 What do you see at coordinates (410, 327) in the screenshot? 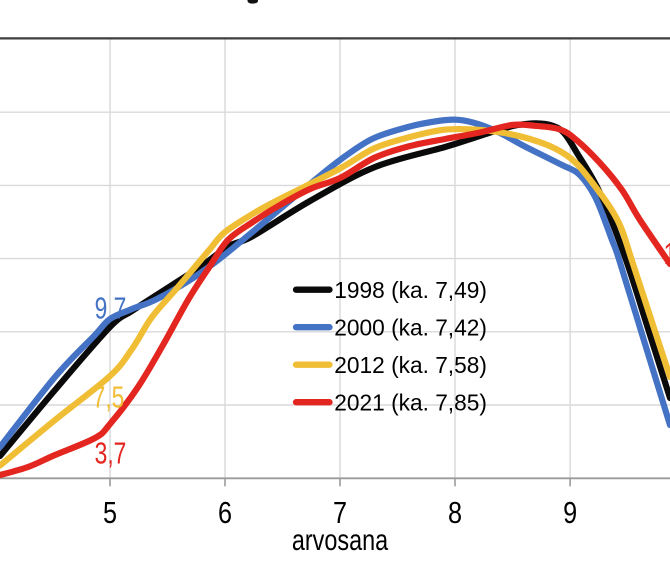
I see `svg-text: 2000 (ka. 7,42)` at bounding box center [410, 327].